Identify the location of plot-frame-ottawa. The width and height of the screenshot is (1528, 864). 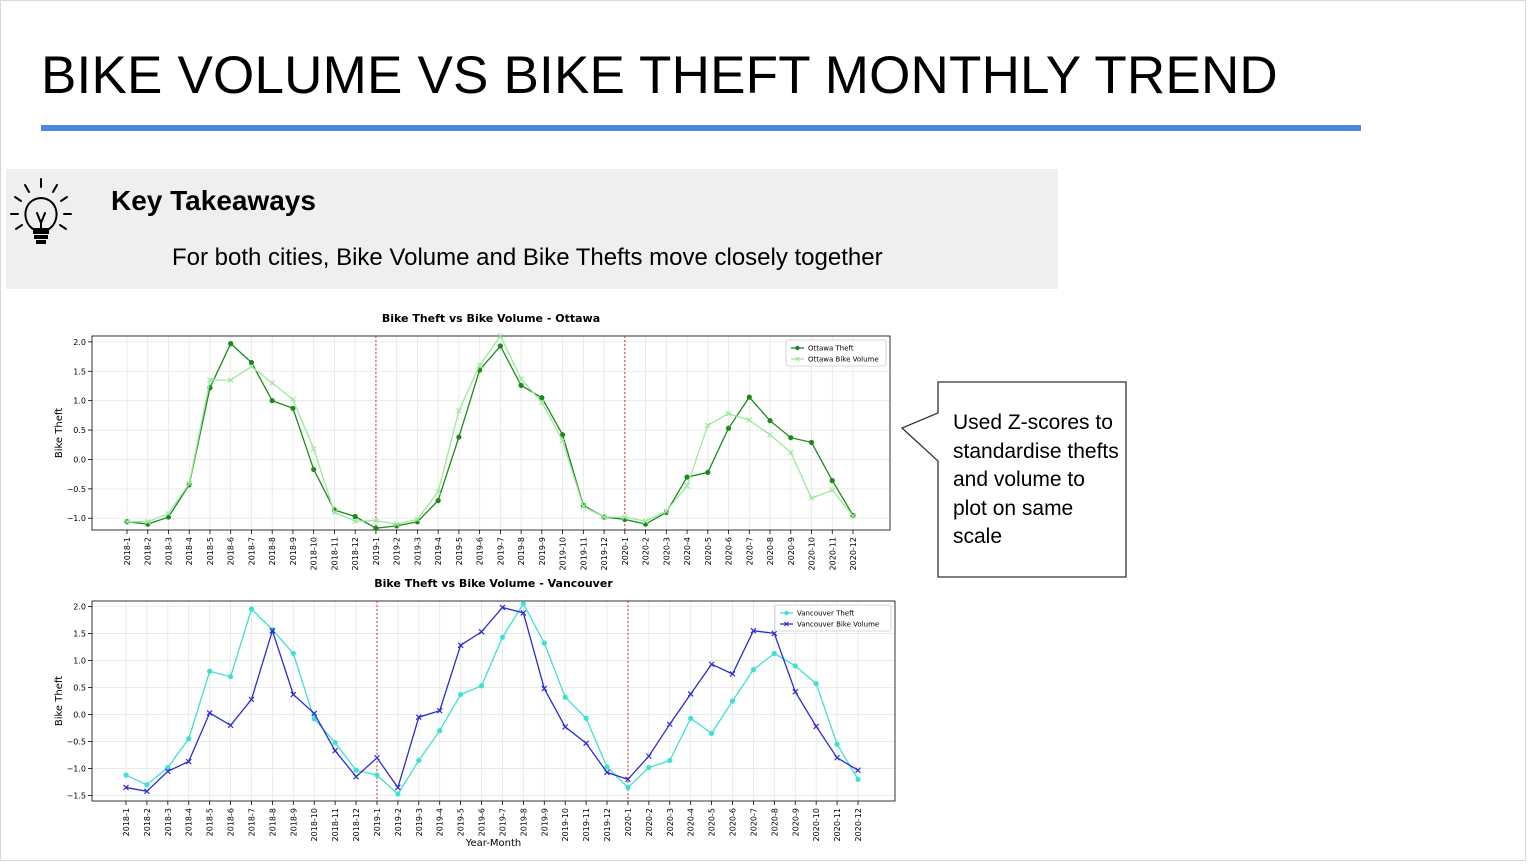
(491, 433).